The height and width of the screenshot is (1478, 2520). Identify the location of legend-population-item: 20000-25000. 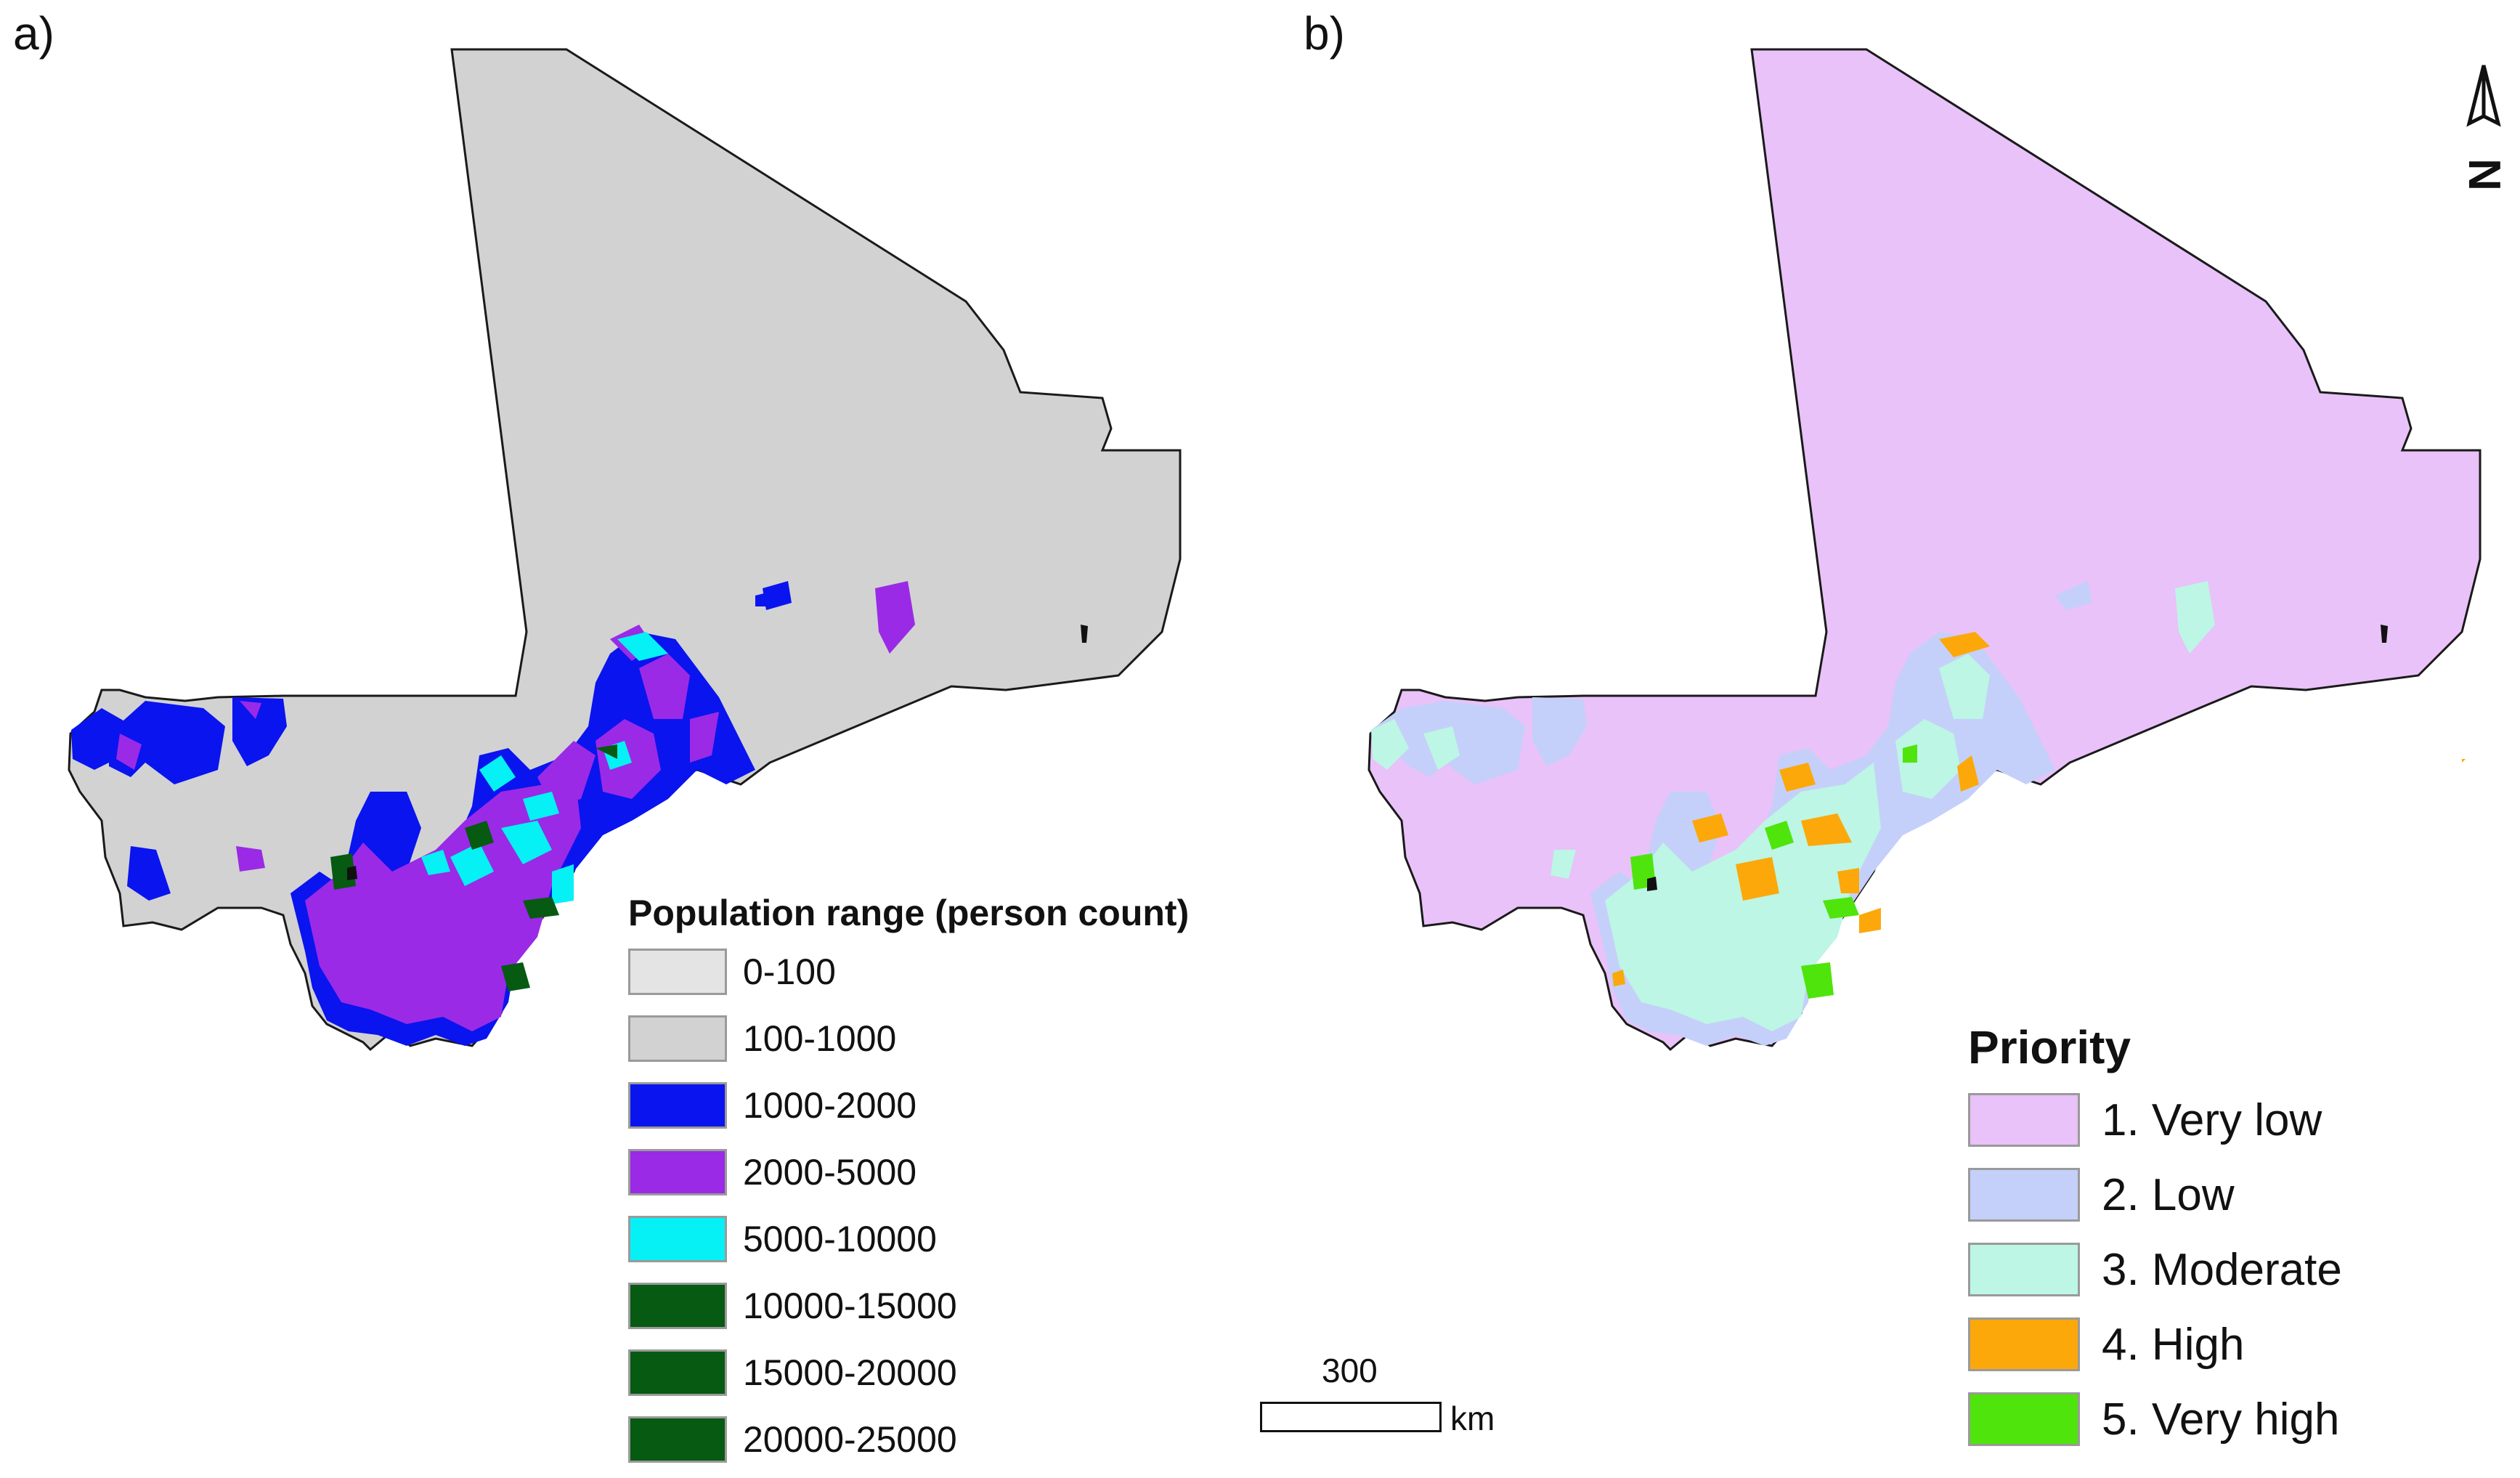
(792, 1439).